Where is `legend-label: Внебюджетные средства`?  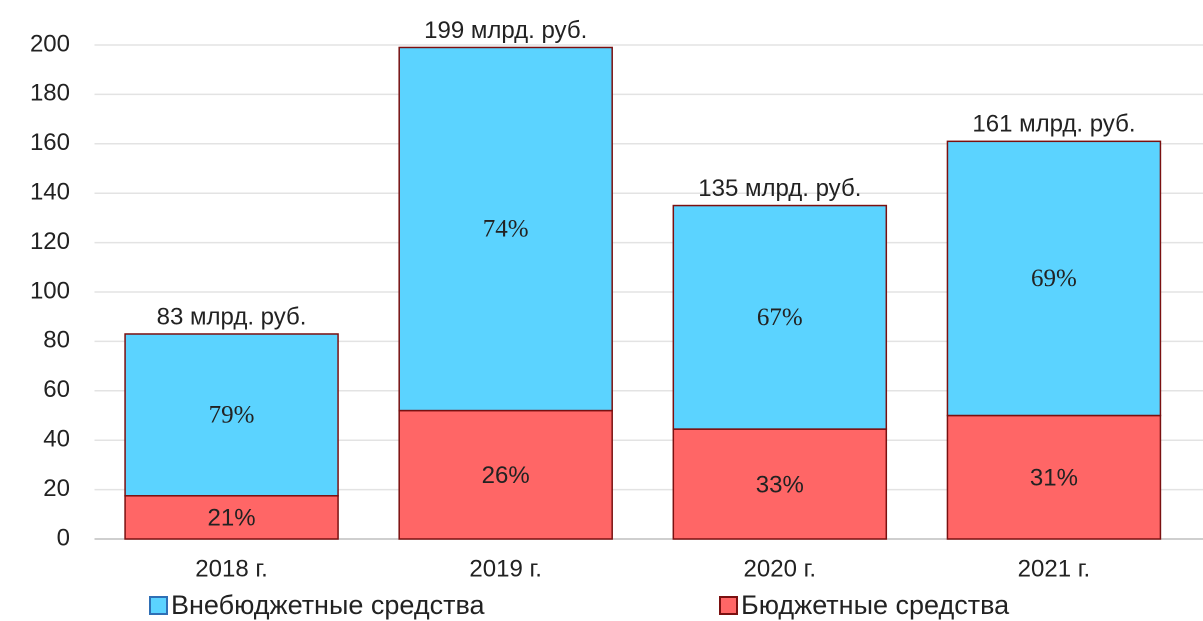
legend-label: Внебюджетные средства is located at coordinates (328, 605).